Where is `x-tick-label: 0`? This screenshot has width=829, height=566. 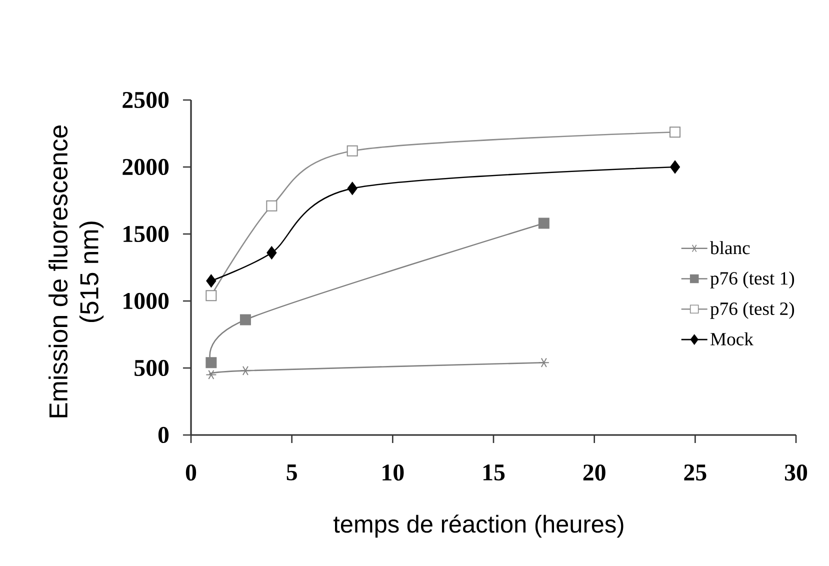
x-tick-label: 0 is located at coordinates (191, 472).